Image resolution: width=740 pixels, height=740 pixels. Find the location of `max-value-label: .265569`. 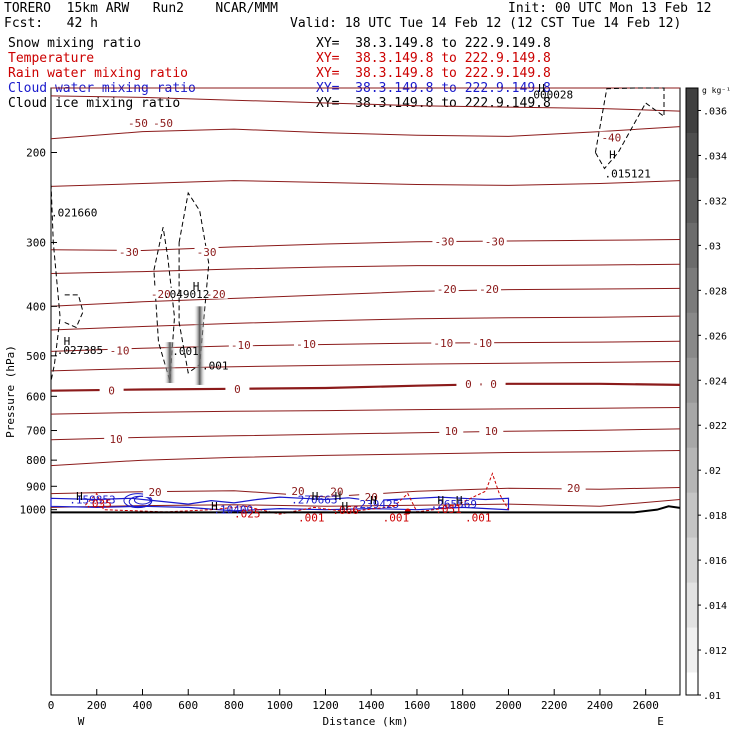

max-value-label: .265569 is located at coordinates (454, 504).